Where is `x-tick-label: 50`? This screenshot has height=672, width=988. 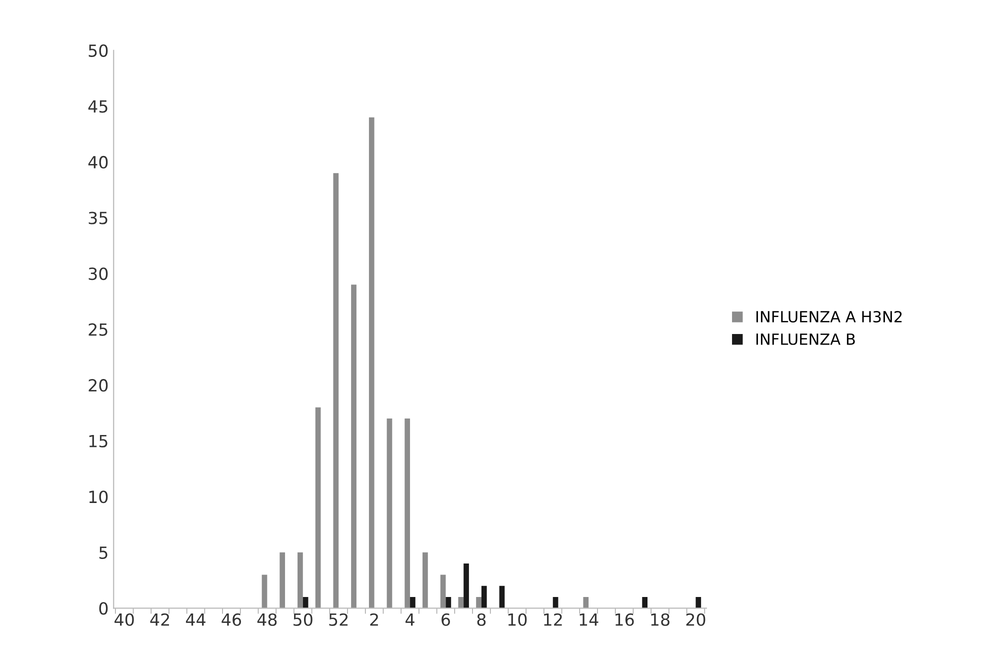
x-tick-label: 50 is located at coordinates (303, 619).